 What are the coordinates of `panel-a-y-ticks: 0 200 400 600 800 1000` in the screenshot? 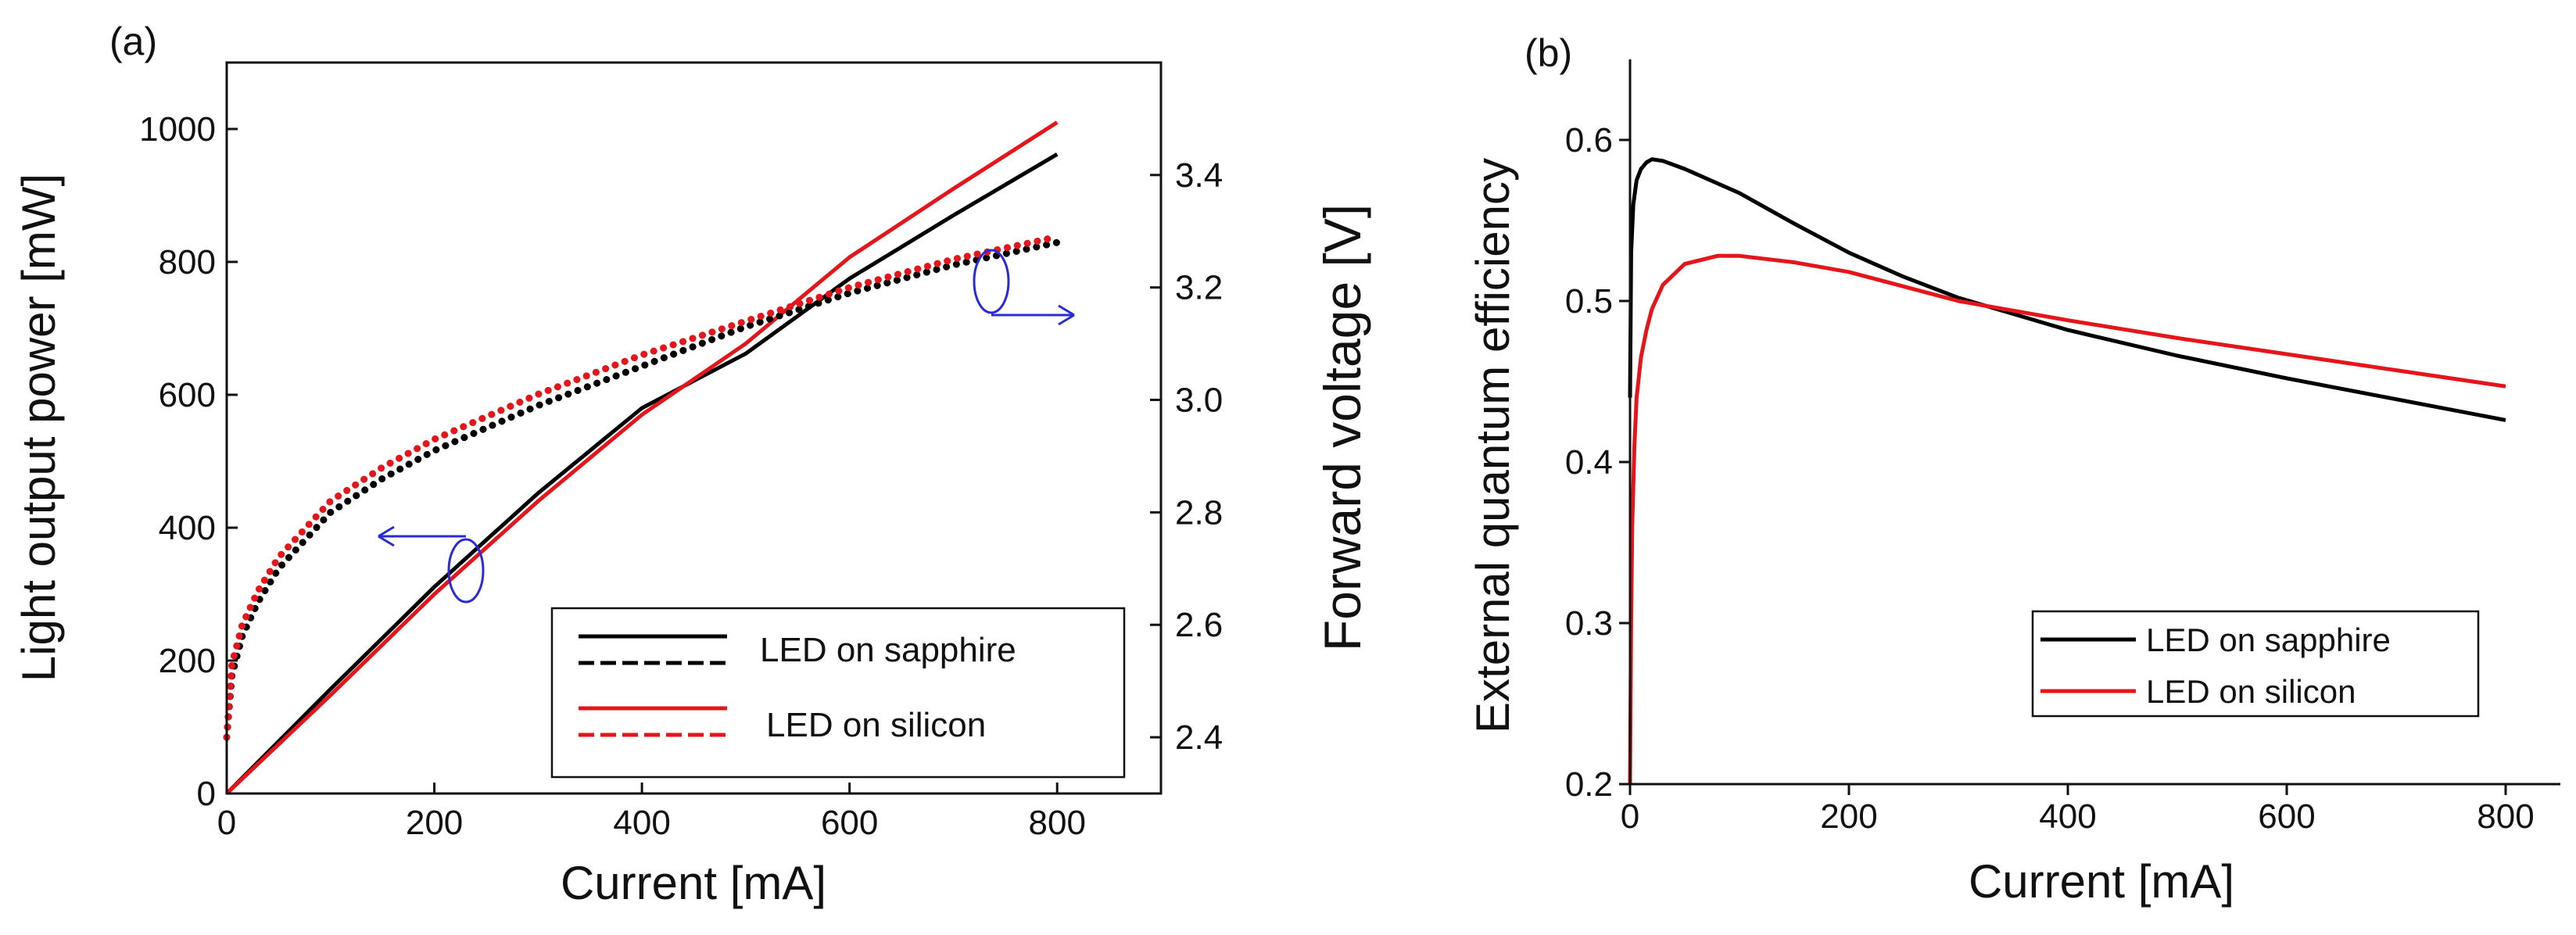 It's located at (188, 461).